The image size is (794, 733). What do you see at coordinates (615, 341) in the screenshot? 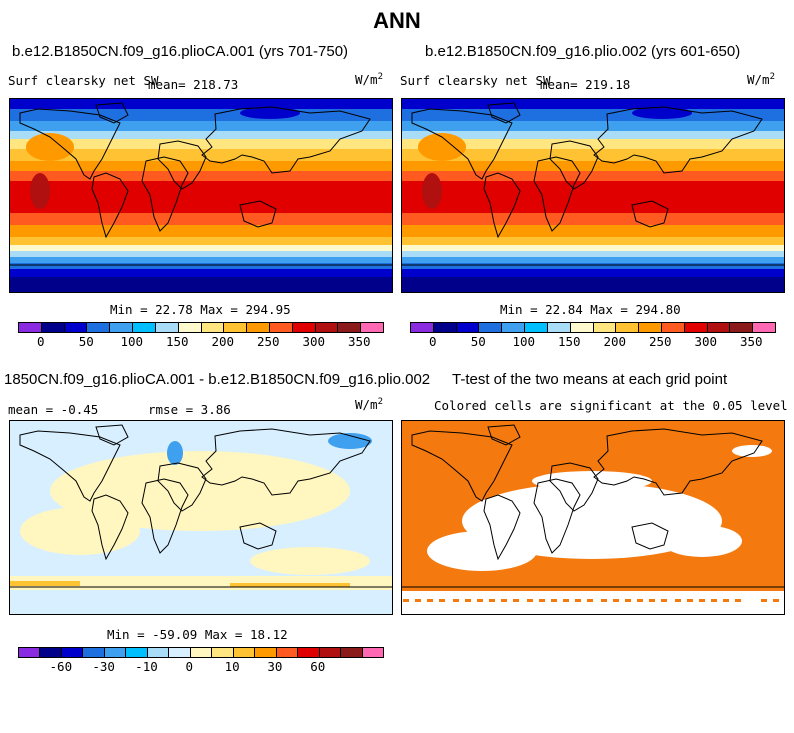
I see `colorbar-tick-label: 200` at bounding box center [615, 341].